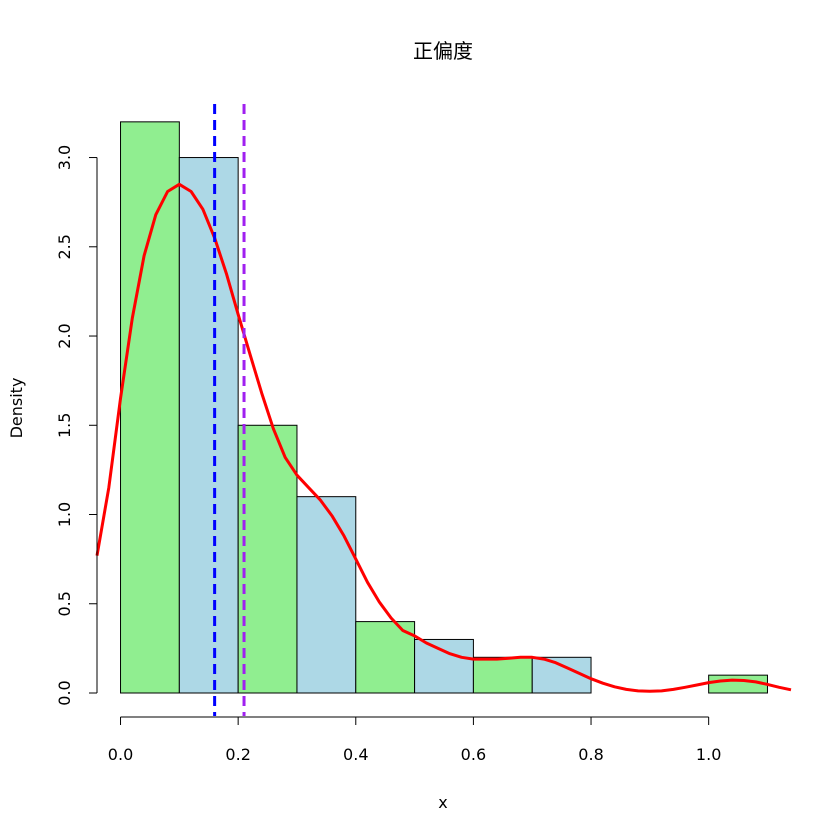 This screenshot has width=840, height=840. Describe the element at coordinates (442, 802) in the screenshot. I see `x-axis-label: x` at that location.